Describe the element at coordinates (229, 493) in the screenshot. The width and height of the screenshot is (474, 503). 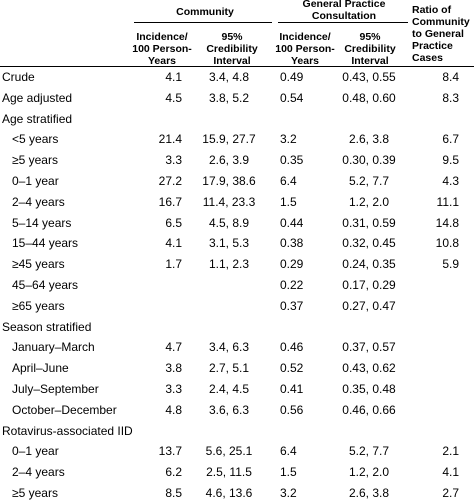
I see `community-ci: 4.6, 13.6` at that location.